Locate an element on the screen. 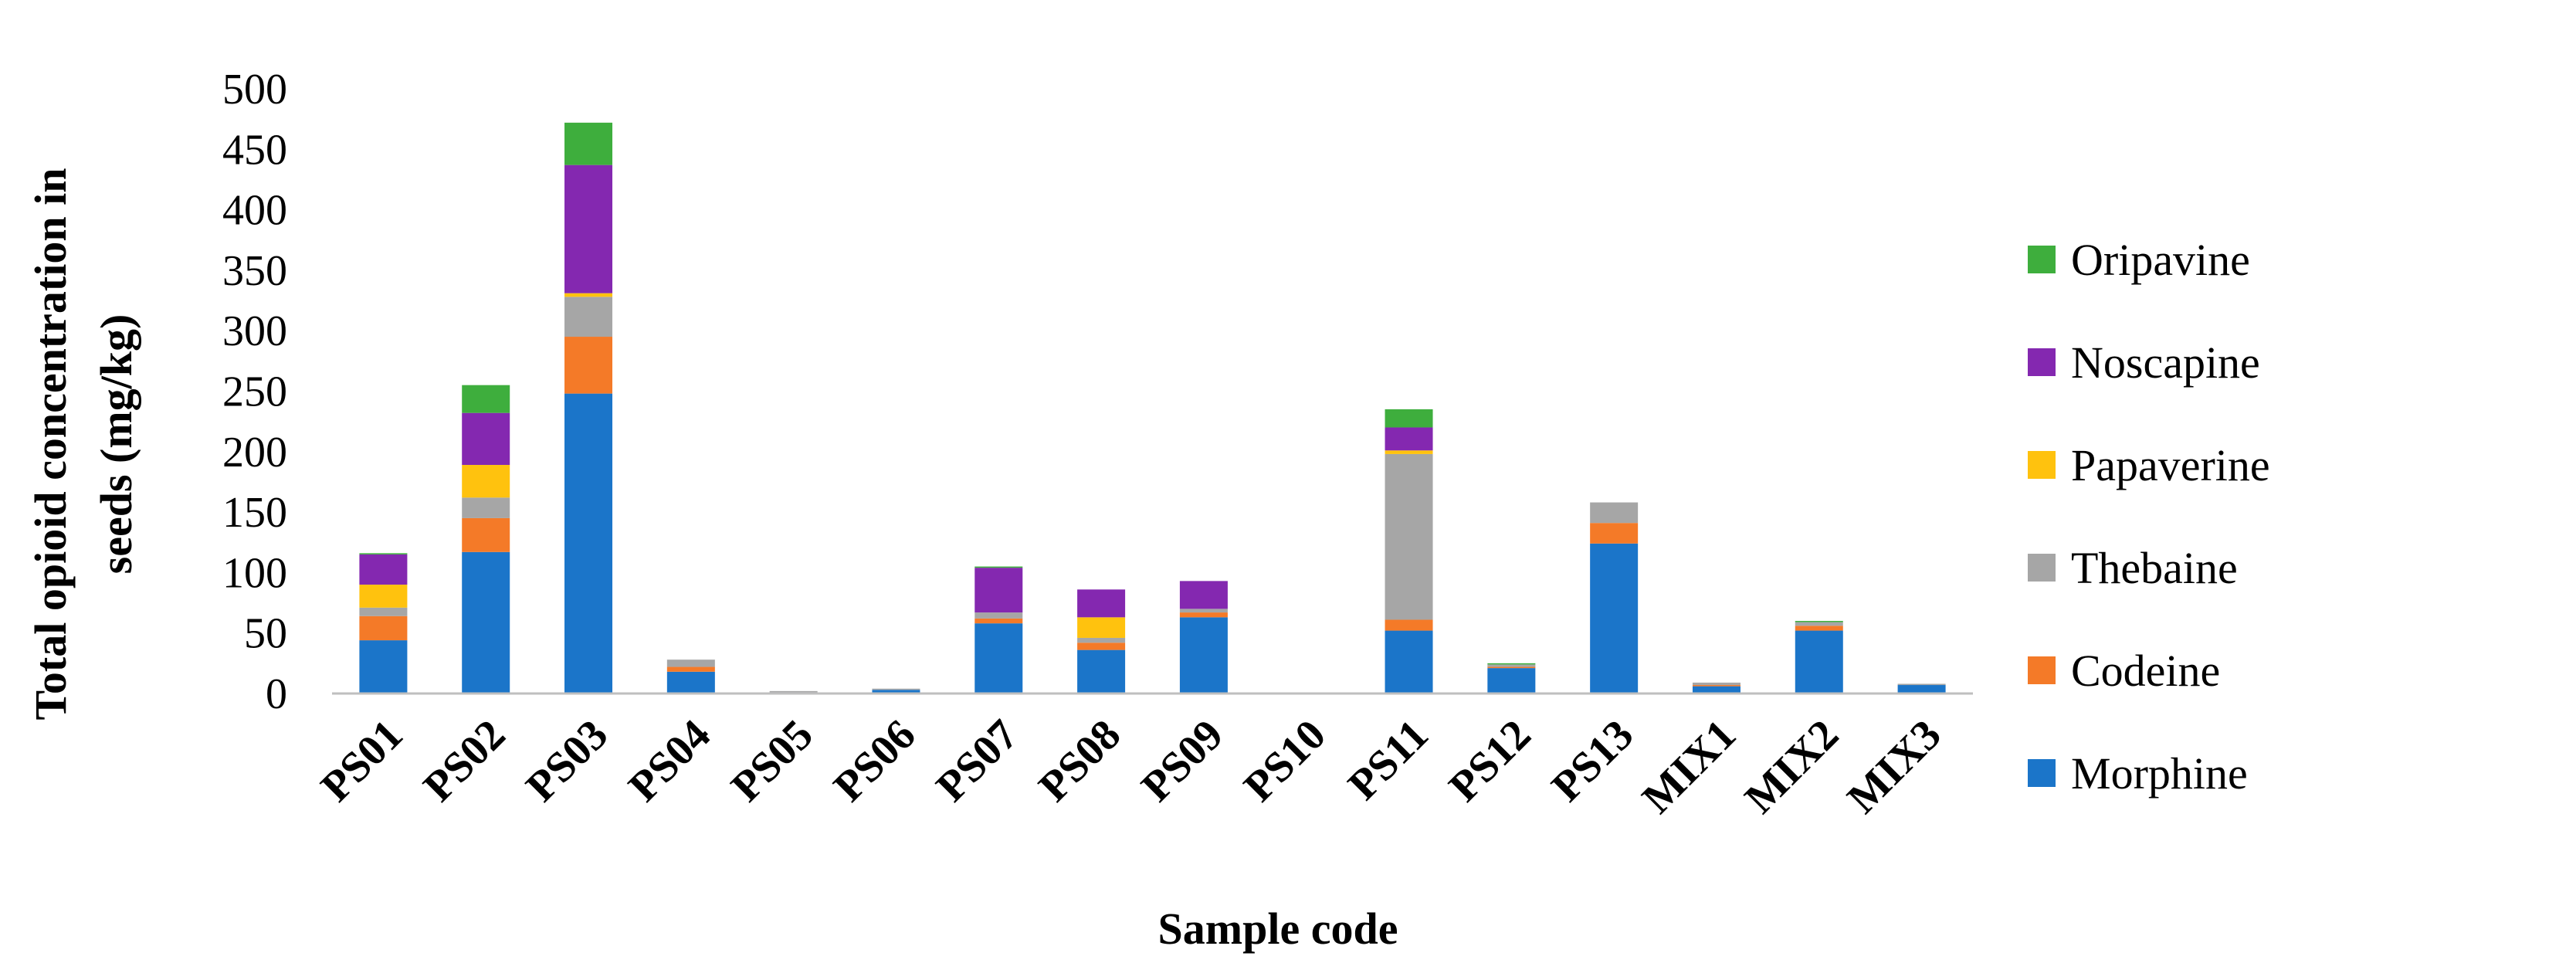  bar-thebaine-ps07 is located at coordinates (998, 615).